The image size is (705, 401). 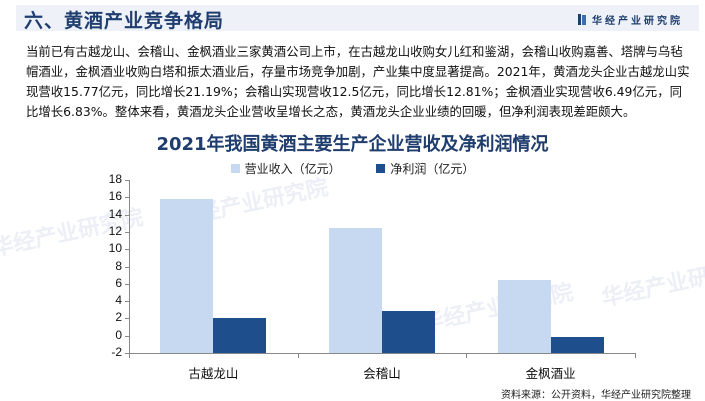 What do you see at coordinates (118, 317) in the screenshot?
I see `y-tick-label: 2` at bounding box center [118, 317].